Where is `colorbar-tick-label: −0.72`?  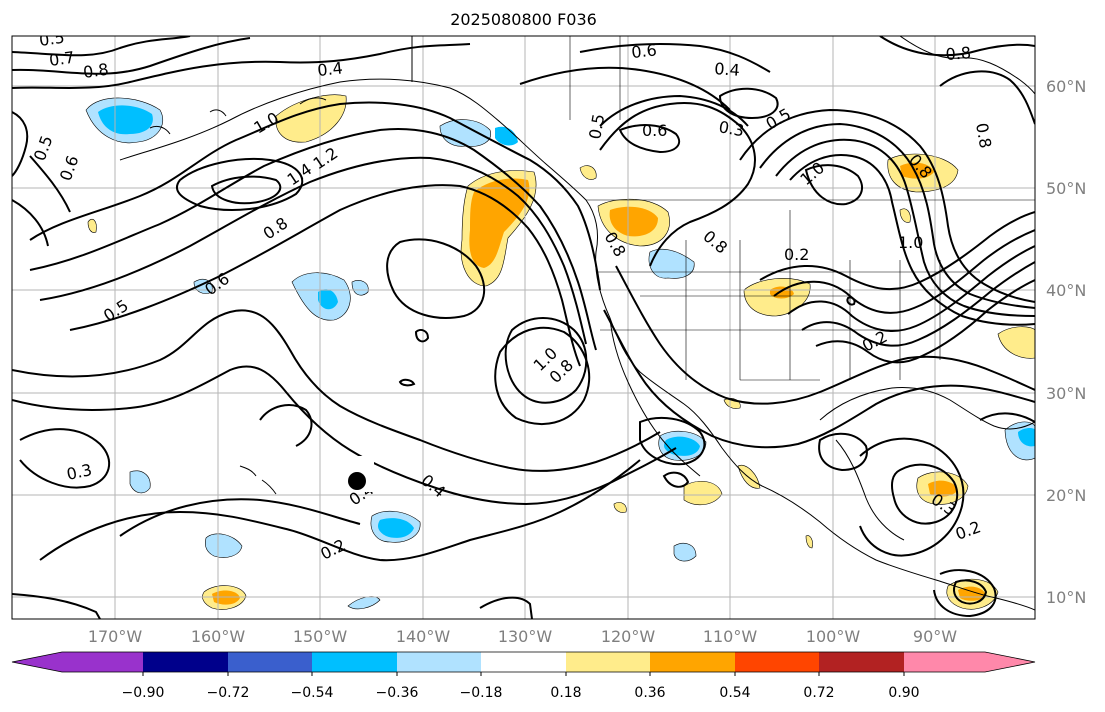
colorbar-tick-label: −0.72 is located at coordinates (228, 693).